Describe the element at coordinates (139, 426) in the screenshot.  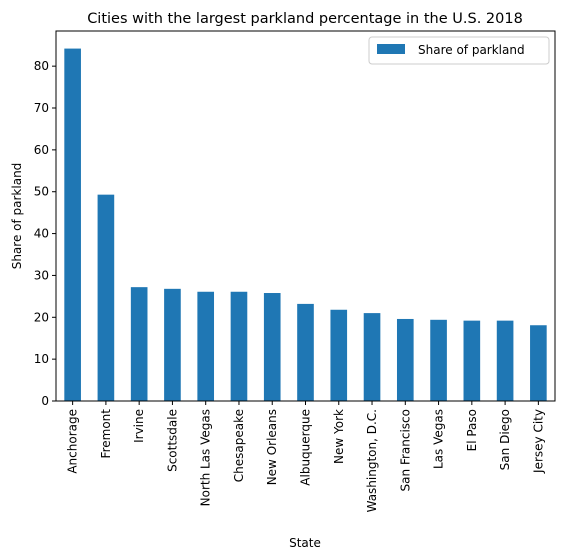
I see `x-tick-label: Irvine` at that location.